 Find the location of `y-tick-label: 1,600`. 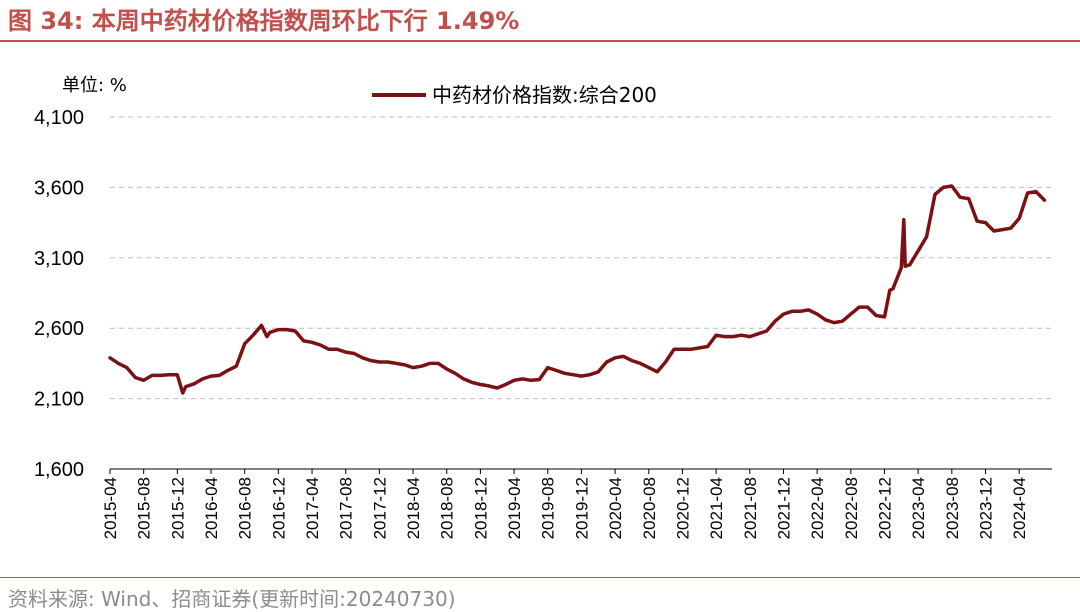

y-tick-label: 1,600 is located at coordinates (59, 470).